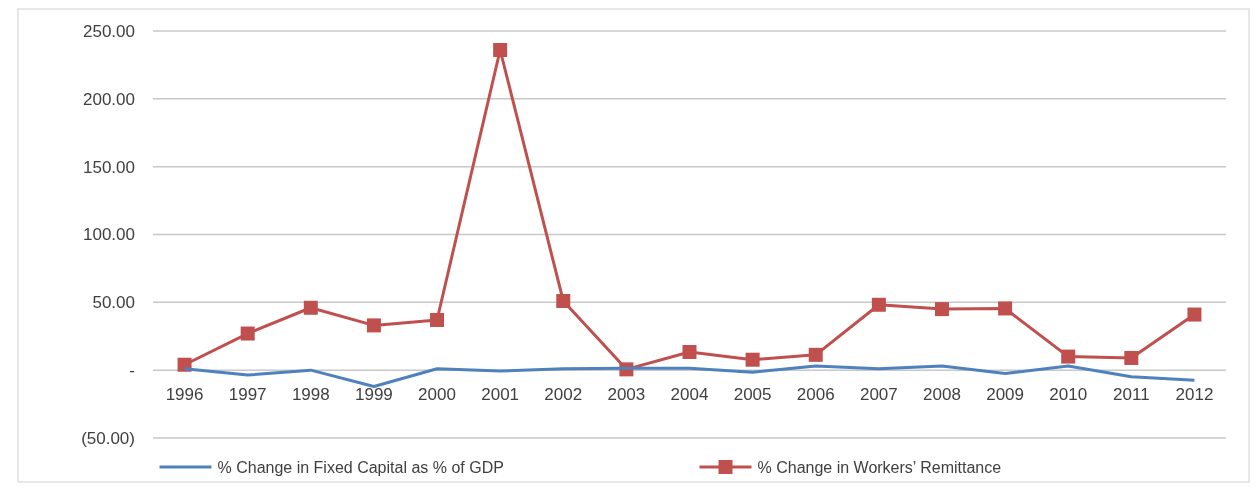 This screenshot has height=491, width=1259. Describe the element at coordinates (360, 467) in the screenshot. I see `legend-label: % Change in Fixed Capital as % of GDP` at that location.